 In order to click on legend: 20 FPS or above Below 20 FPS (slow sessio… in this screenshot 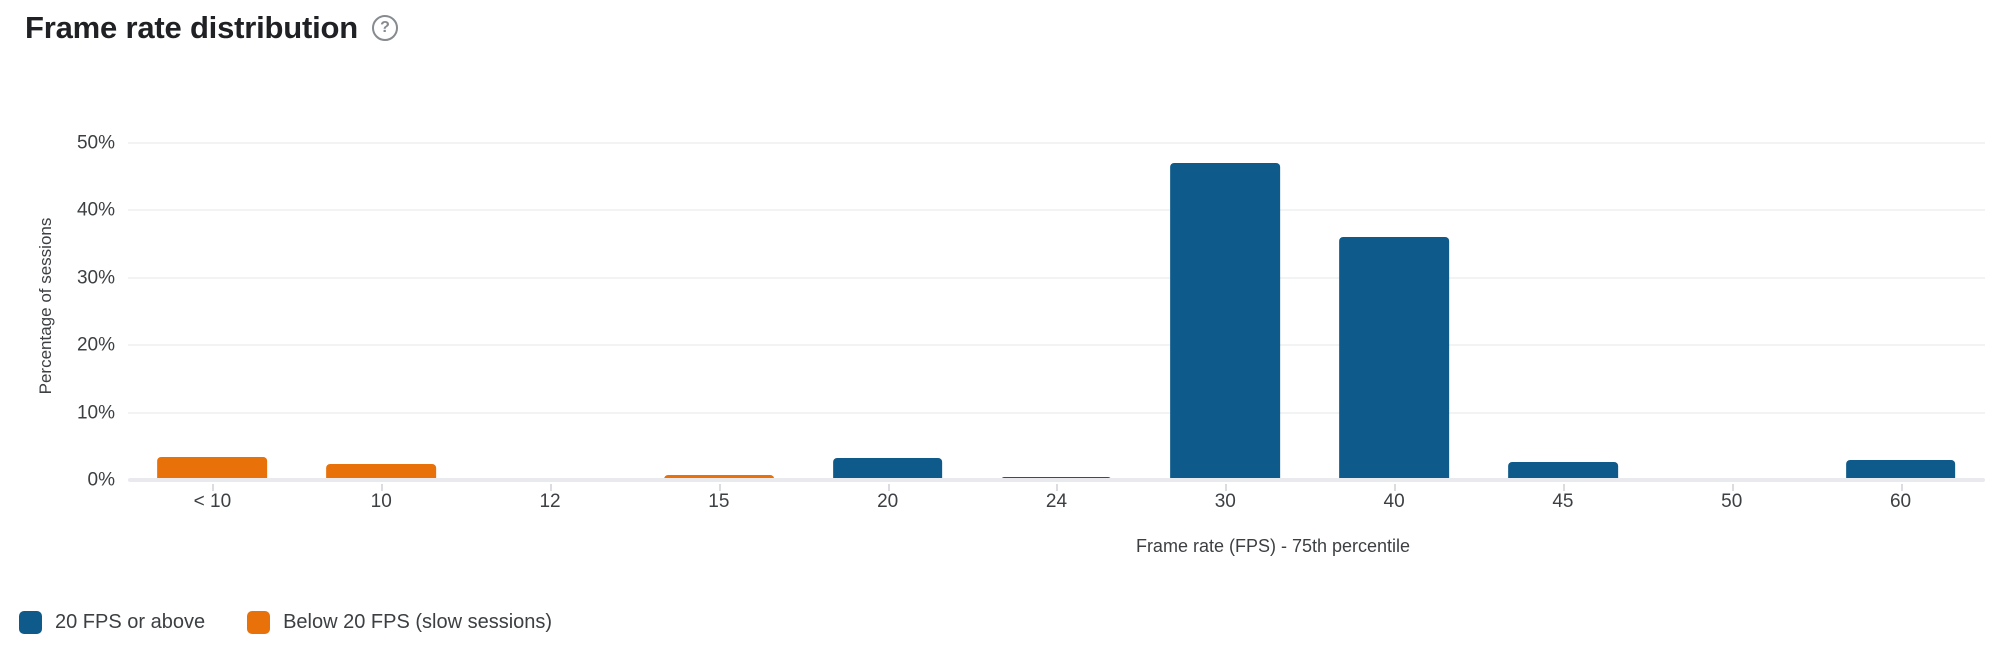, I will do `click(285, 622)`.